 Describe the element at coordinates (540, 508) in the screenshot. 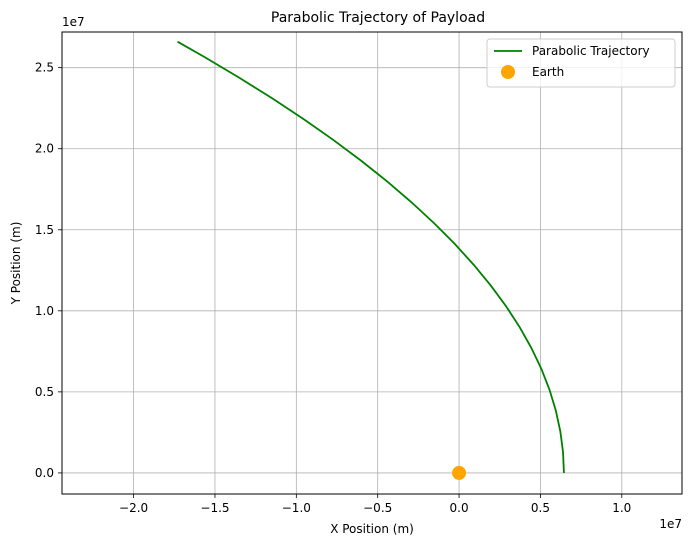

I see `x-tick-label: 0.5` at that location.